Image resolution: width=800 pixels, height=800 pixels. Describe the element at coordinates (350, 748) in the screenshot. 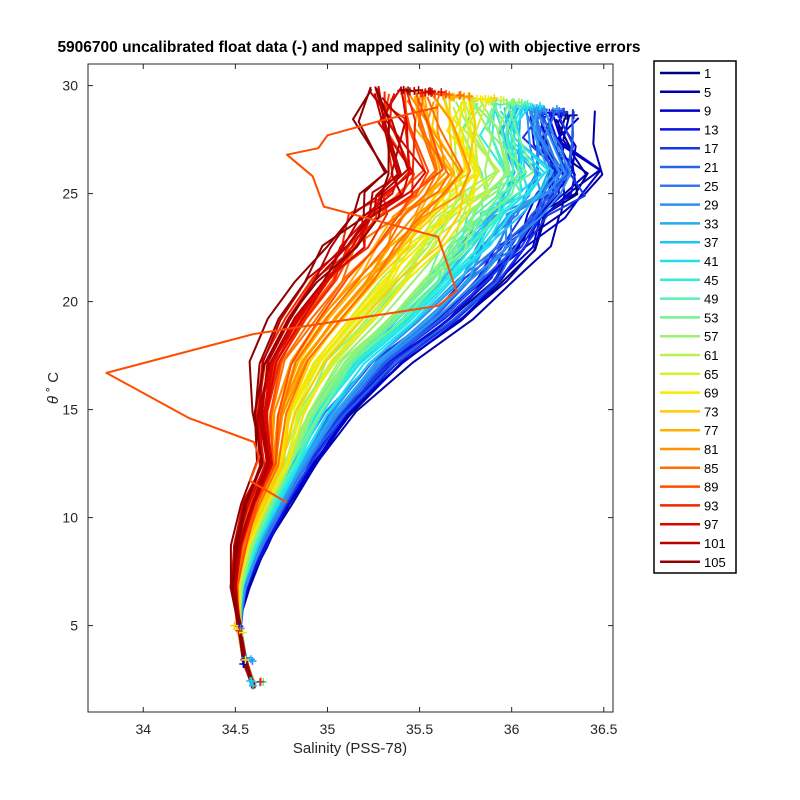

I see `x-axis-label: Salinity (PSS-78)` at that location.